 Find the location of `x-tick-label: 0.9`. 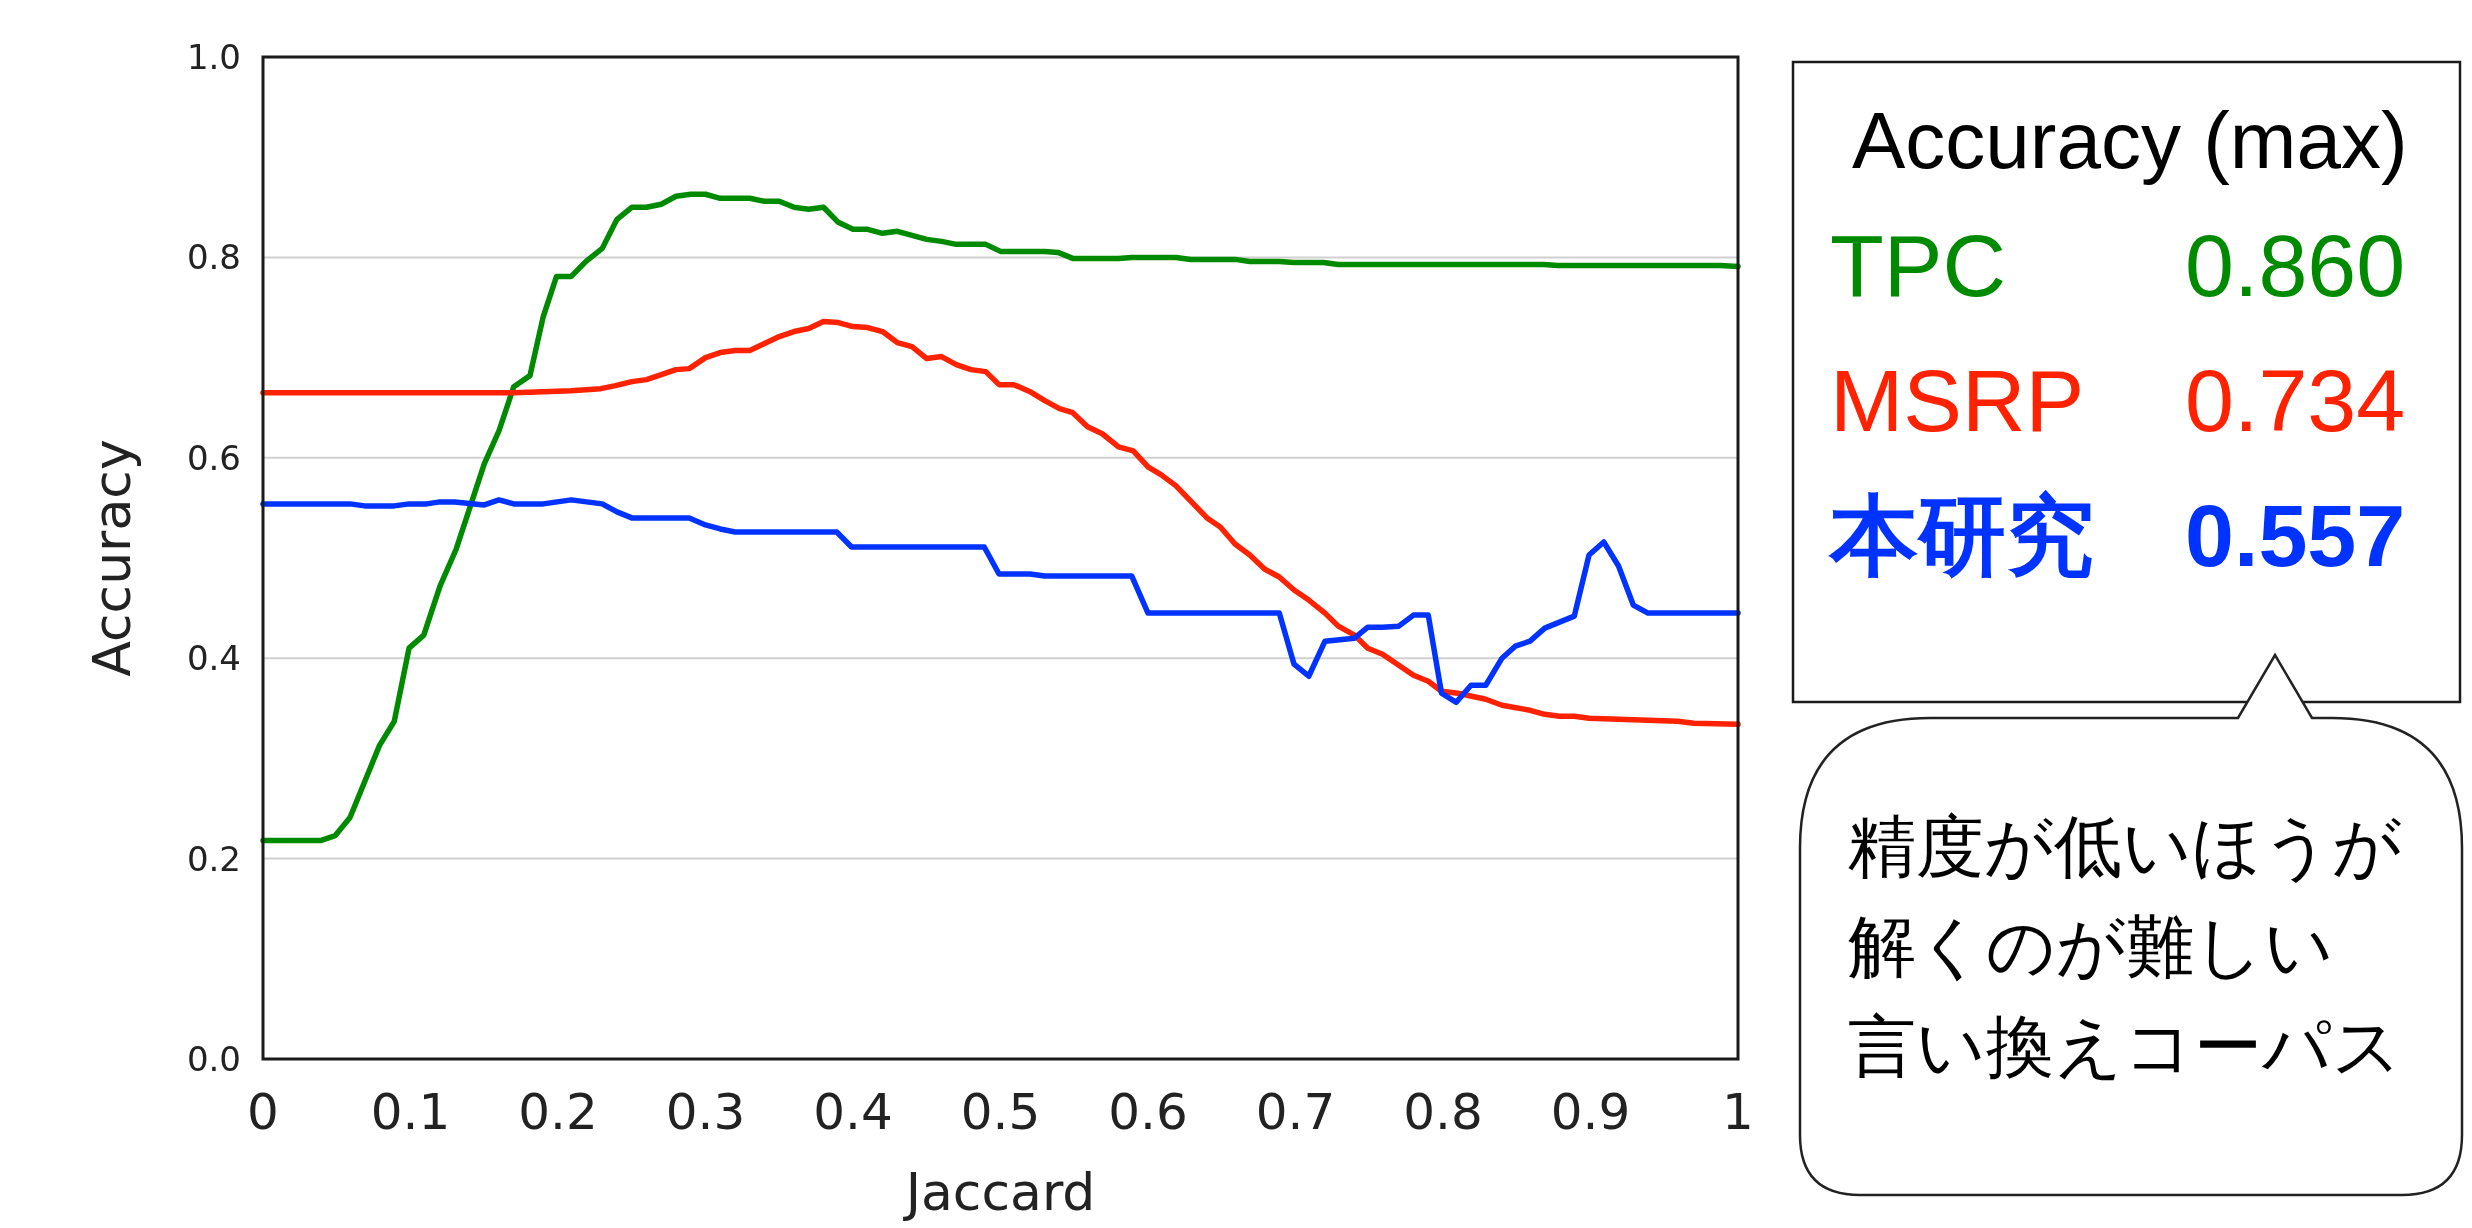

x-tick-label: 0.9 is located at coordinates (1590, 1112).